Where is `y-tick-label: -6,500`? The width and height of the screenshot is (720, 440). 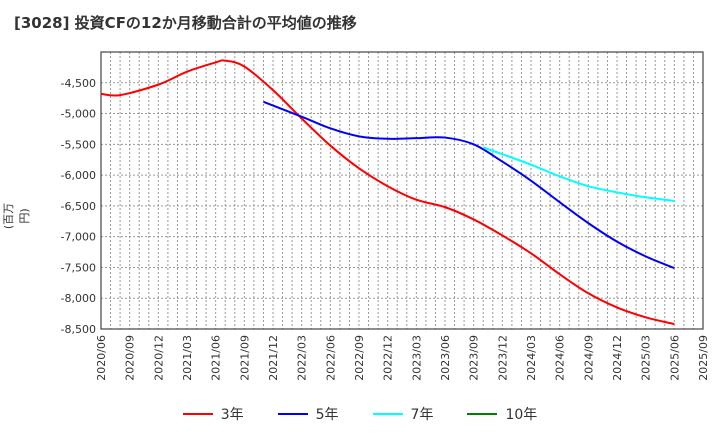 y-tick-label: -6,500 is located at coordinates (78, 206).